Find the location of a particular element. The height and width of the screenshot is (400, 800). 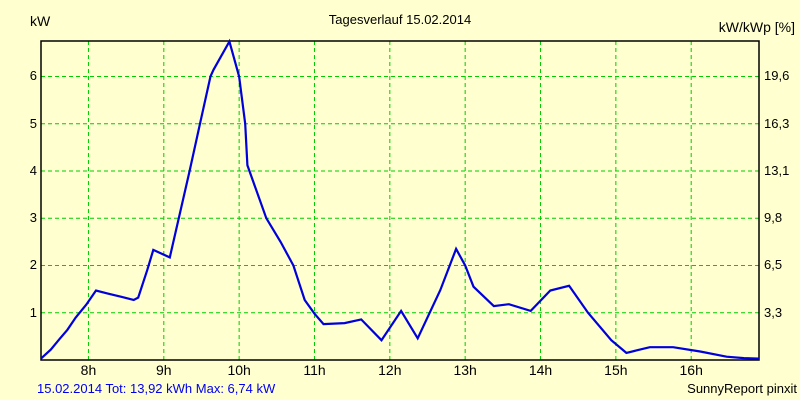

x-tick-12h: 12h is located at coordinates (390, 370).